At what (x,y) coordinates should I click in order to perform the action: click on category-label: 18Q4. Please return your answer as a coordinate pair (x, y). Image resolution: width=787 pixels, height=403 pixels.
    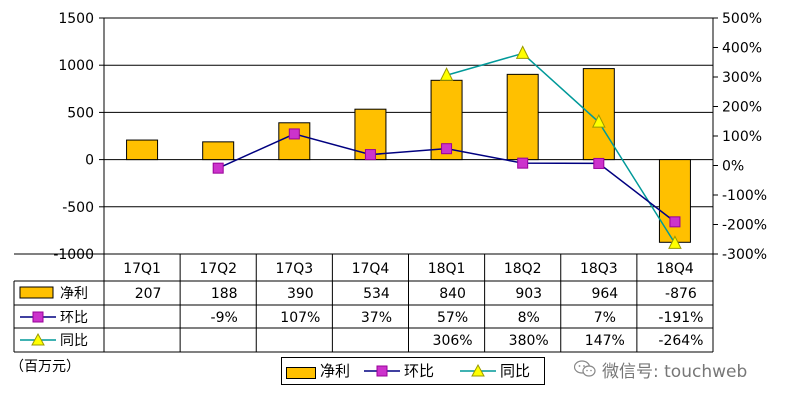
    Looking at the image, I should click on (675, 269).